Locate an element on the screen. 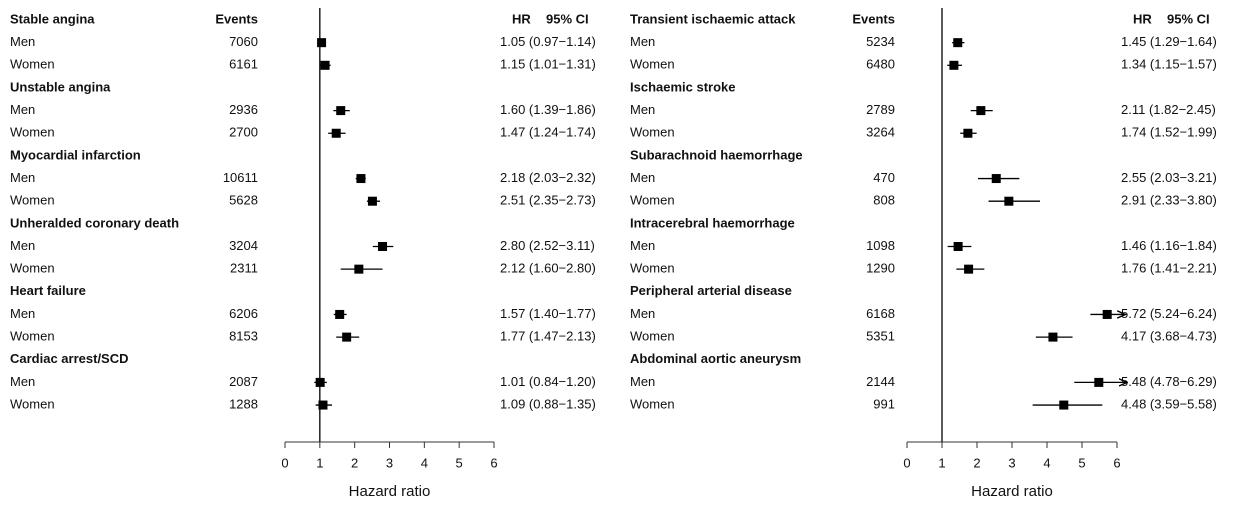  events: 2311 is located at coordinates (244, 268).